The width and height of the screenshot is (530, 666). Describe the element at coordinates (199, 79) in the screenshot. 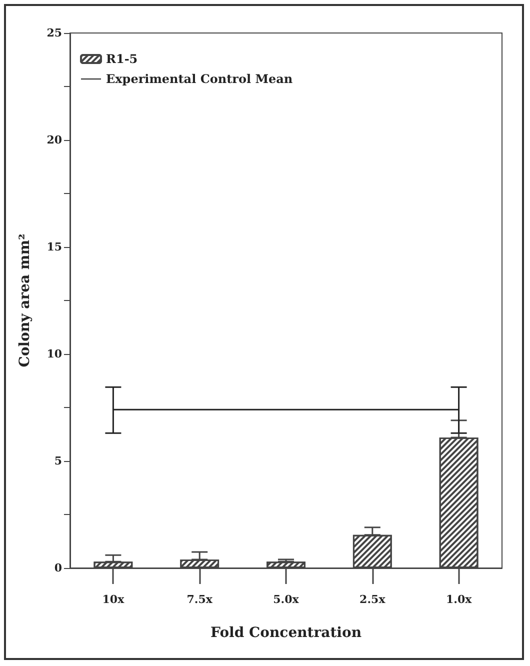

I see `legend-label: Experimental Control Mean` at that location.